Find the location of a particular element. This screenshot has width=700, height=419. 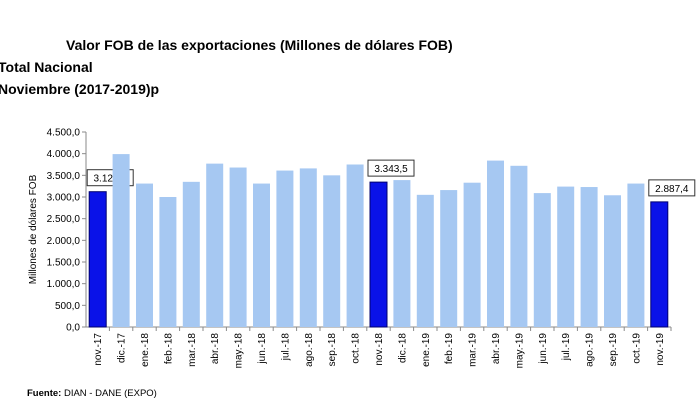

x-tick-label: sep.-18 is located at coordinates (332, 350).